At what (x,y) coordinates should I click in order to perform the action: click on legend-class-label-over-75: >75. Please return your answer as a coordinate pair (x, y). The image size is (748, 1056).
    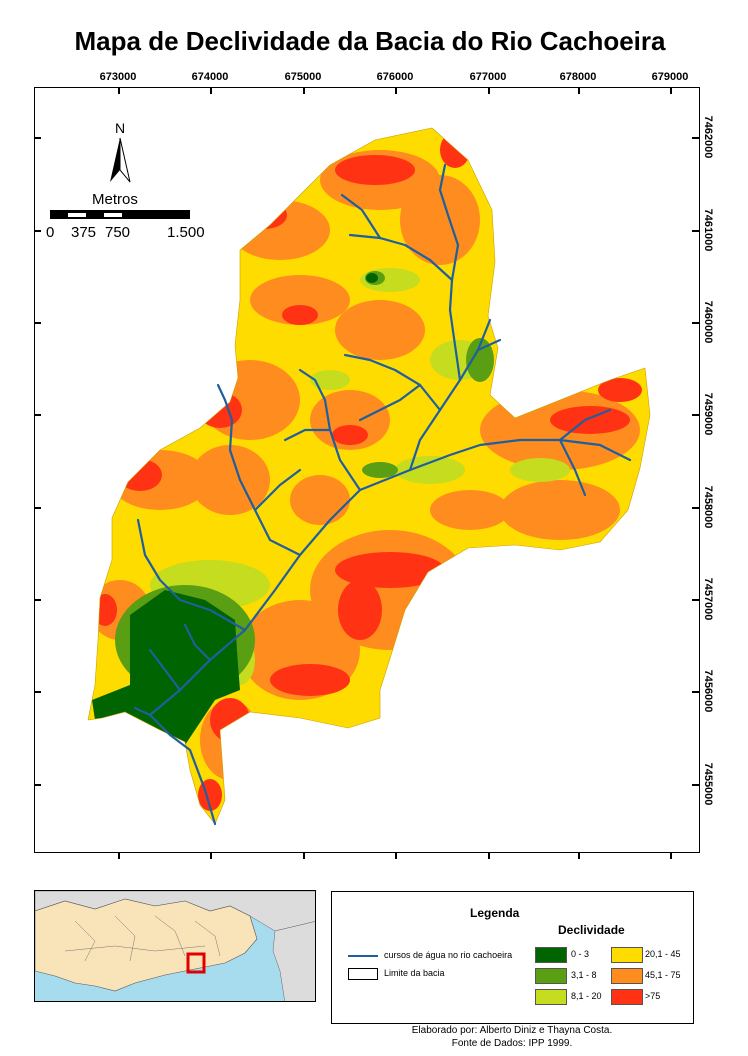
    Looking at the image, I should click on (653, 996).